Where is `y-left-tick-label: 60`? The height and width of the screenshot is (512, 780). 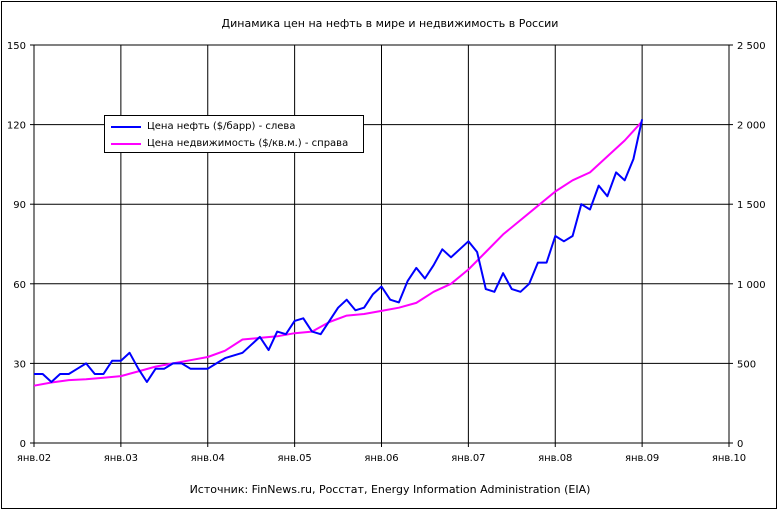
y-left-tick-label: 60 is located at coordinates (19, 285).